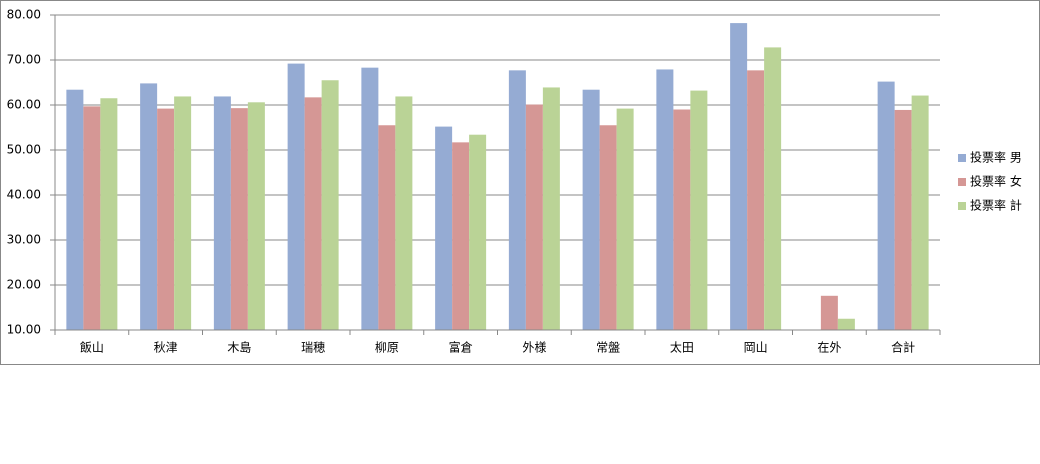  What do you see at coordinates (756, 348) in the screenshot?
I see `x-tick-label: 岡山` at bounding box center [756, 348].